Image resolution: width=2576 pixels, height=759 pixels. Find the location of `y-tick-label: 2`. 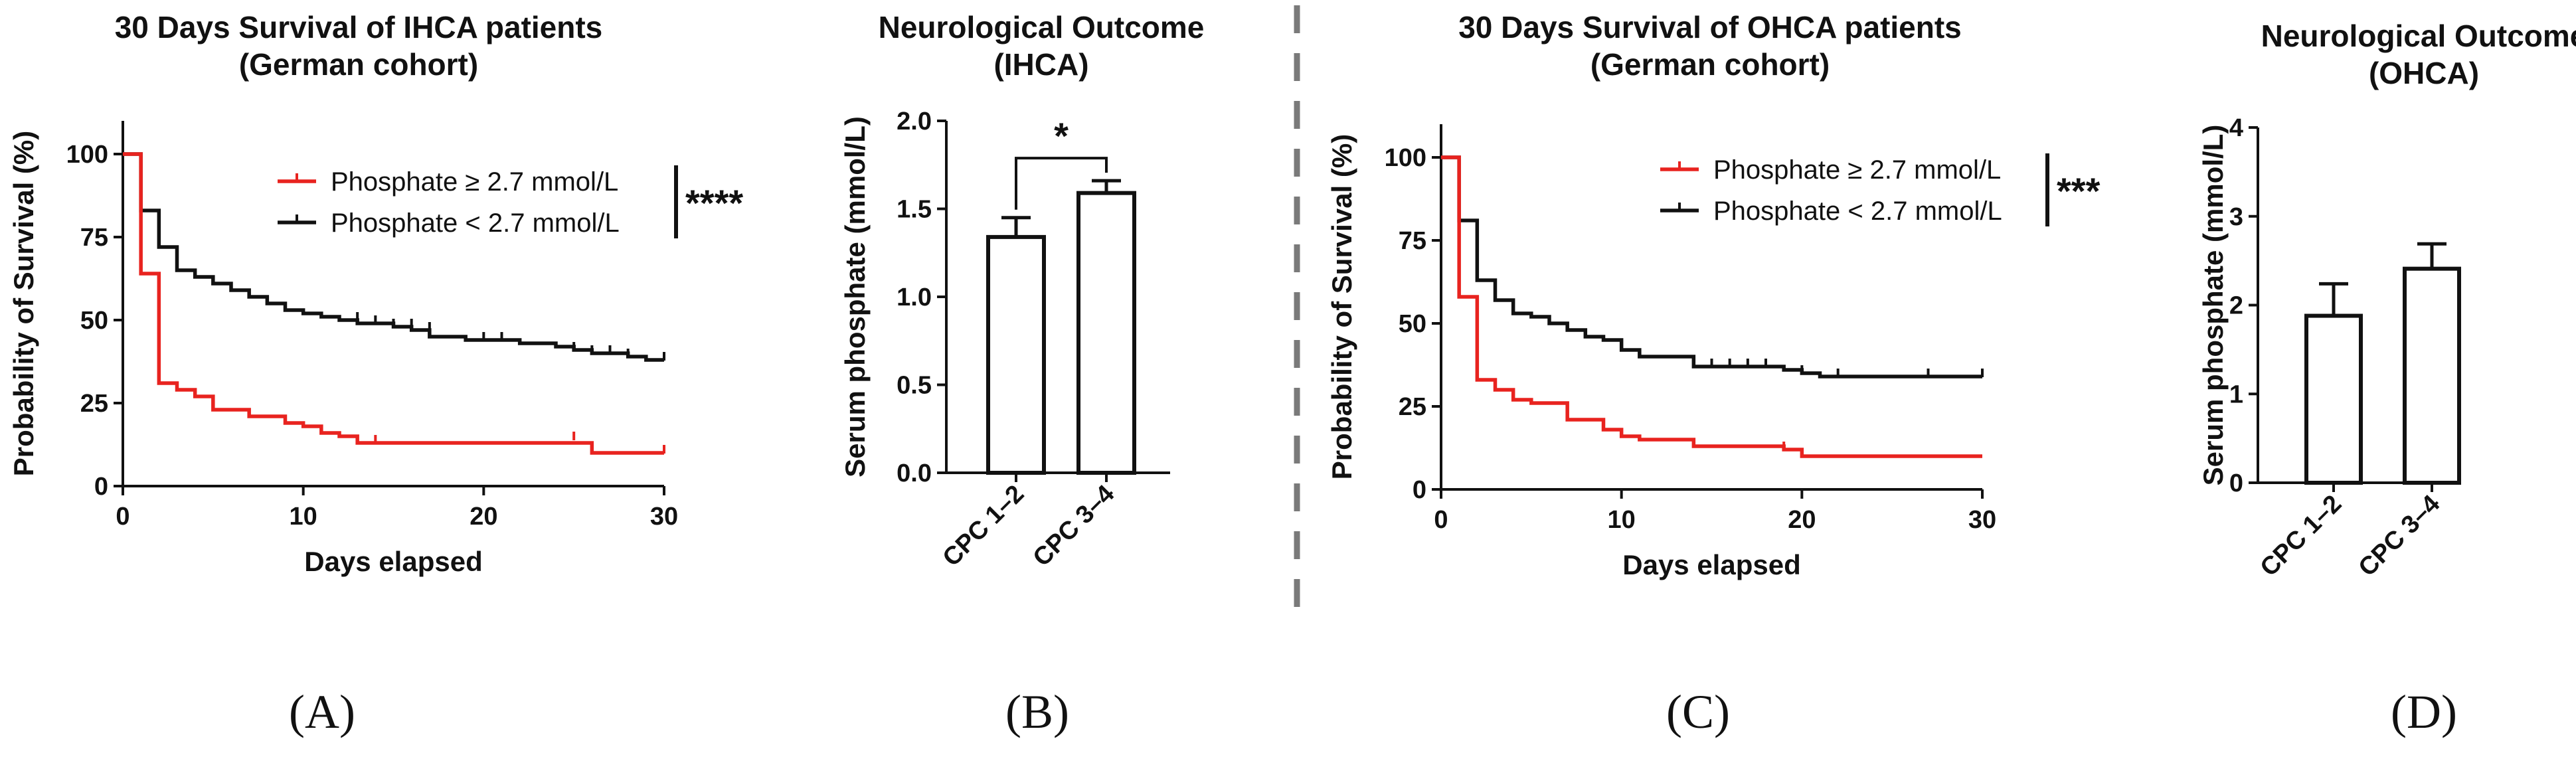

y-tick-label: 2 is located at coordinates (2236, 306).